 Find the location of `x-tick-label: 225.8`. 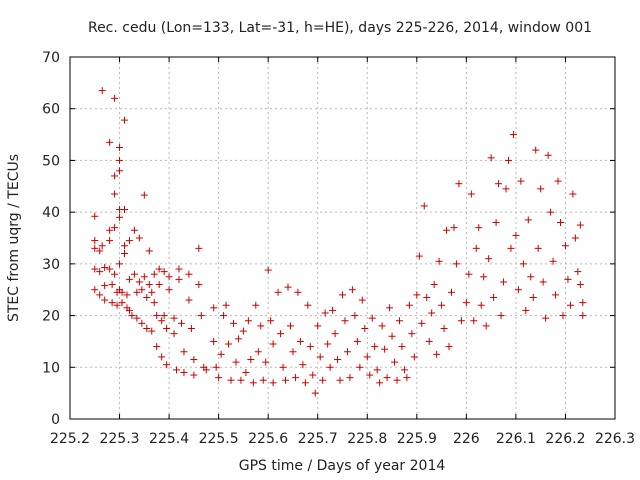

x-tick-label: 225.8 is located at coordinates (367, 439).